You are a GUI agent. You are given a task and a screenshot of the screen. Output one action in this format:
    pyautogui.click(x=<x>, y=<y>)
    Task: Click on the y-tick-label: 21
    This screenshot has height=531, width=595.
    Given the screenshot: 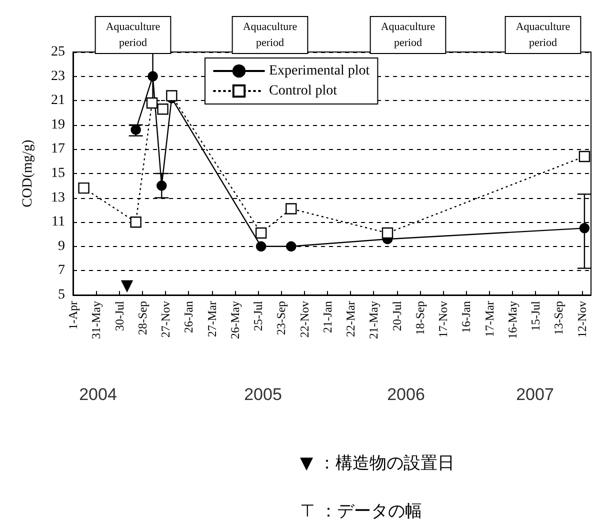 What is the action you would take?
    pyautogui.click(x=58, y=100)
    